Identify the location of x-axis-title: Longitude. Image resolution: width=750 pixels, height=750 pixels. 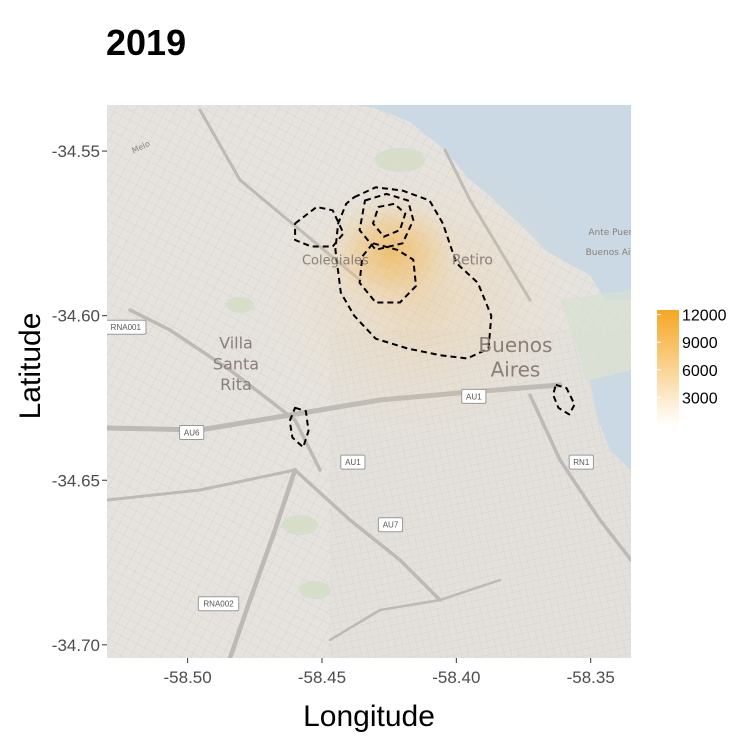
(369, 716).